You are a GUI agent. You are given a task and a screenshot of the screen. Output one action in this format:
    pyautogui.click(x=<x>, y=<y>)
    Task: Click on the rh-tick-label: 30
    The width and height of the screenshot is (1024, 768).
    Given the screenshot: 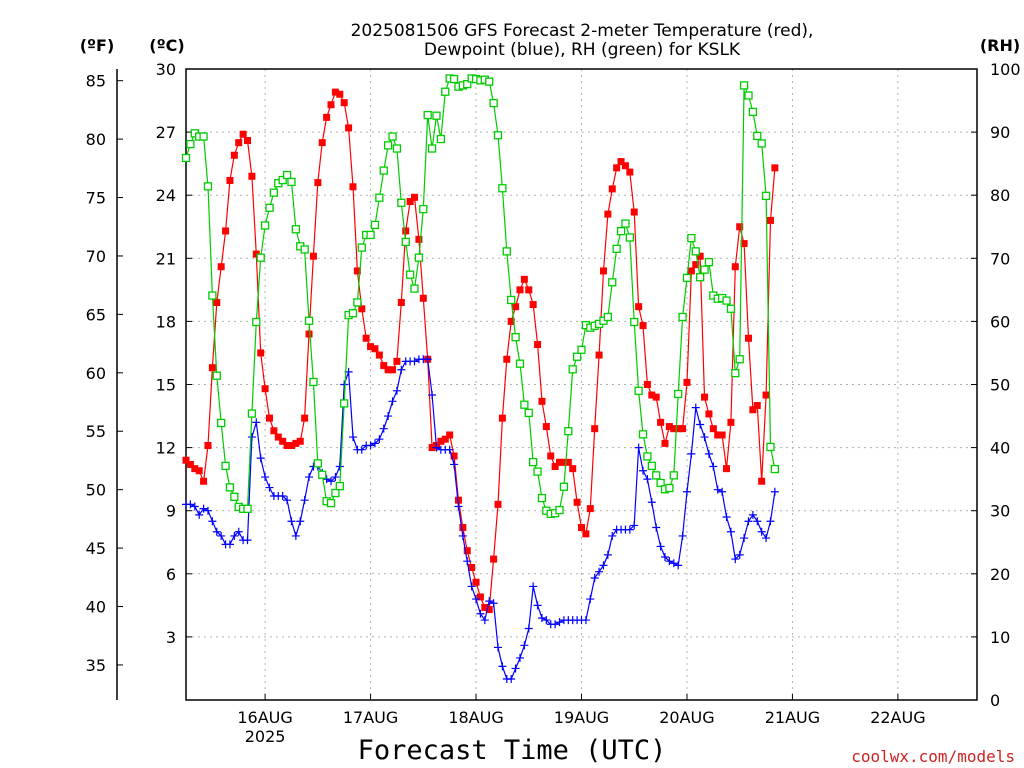 What is the action you would take?
    pyautogui.click(x=1000, y=511)
    